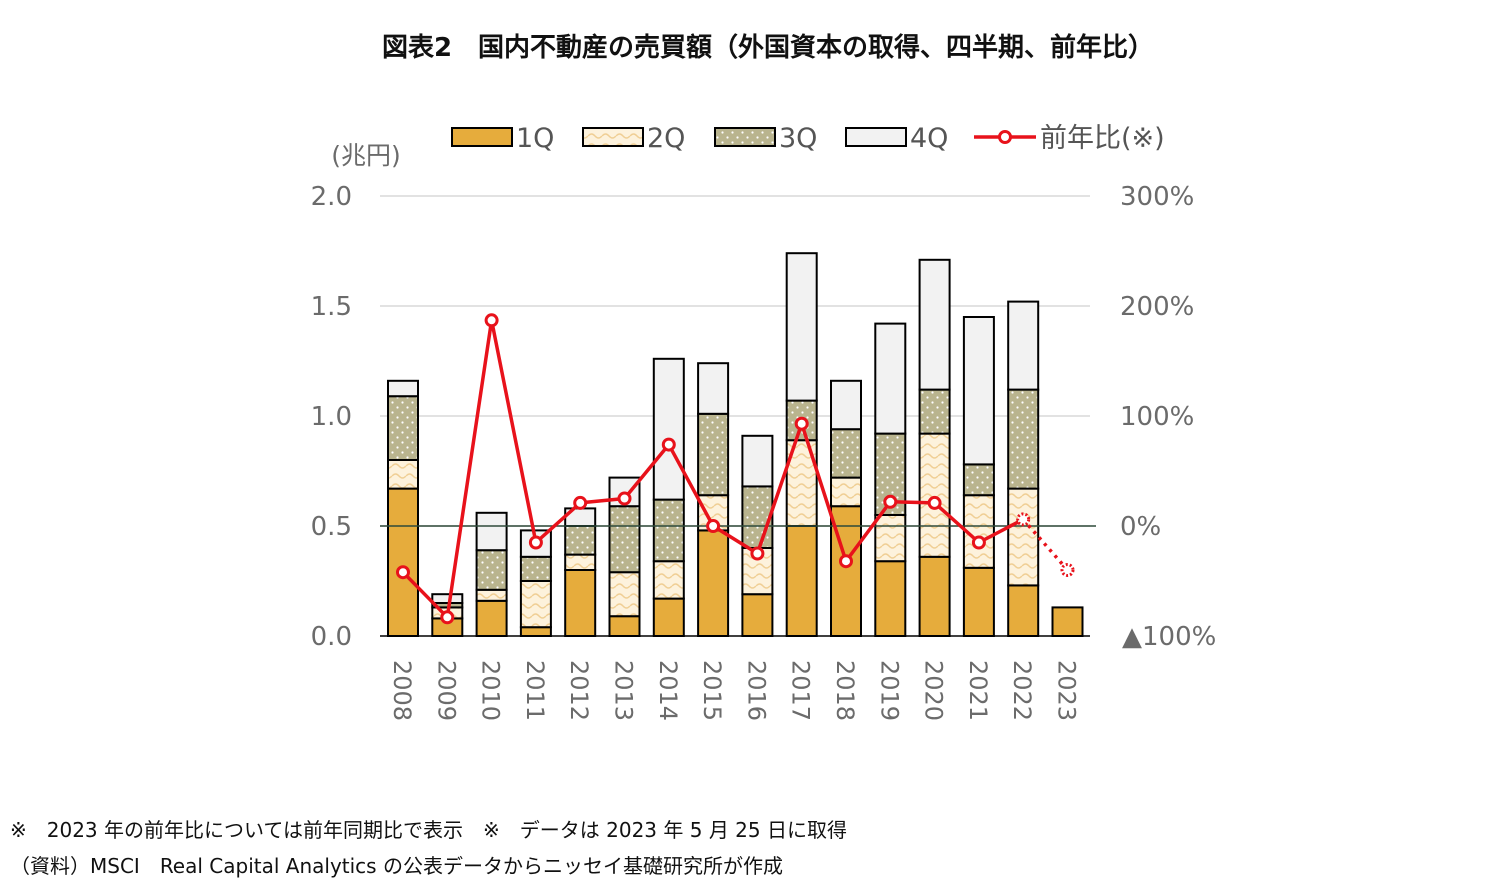  What do you see at coordinates (579, 690) in the screenshot?
I see `x-tick-label: 2012` at bounding box center [579, 690].